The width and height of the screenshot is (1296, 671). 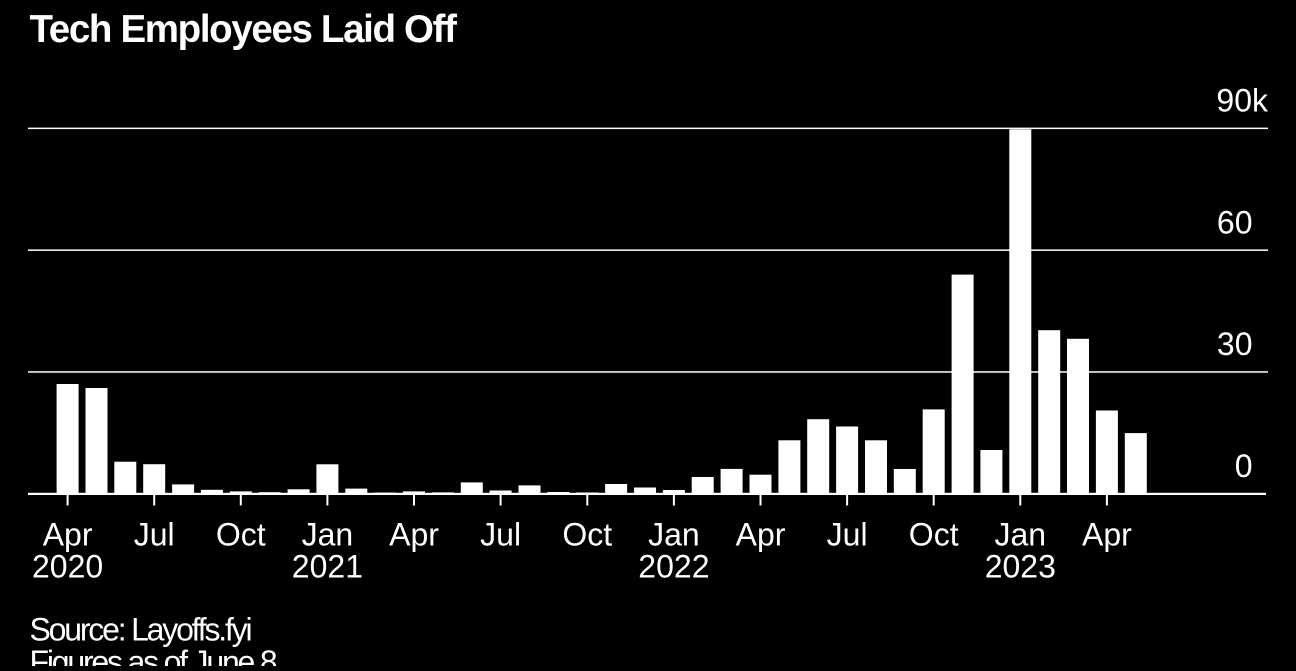 I want to click on svg-text: 2023, so click(x=1020, y=567).